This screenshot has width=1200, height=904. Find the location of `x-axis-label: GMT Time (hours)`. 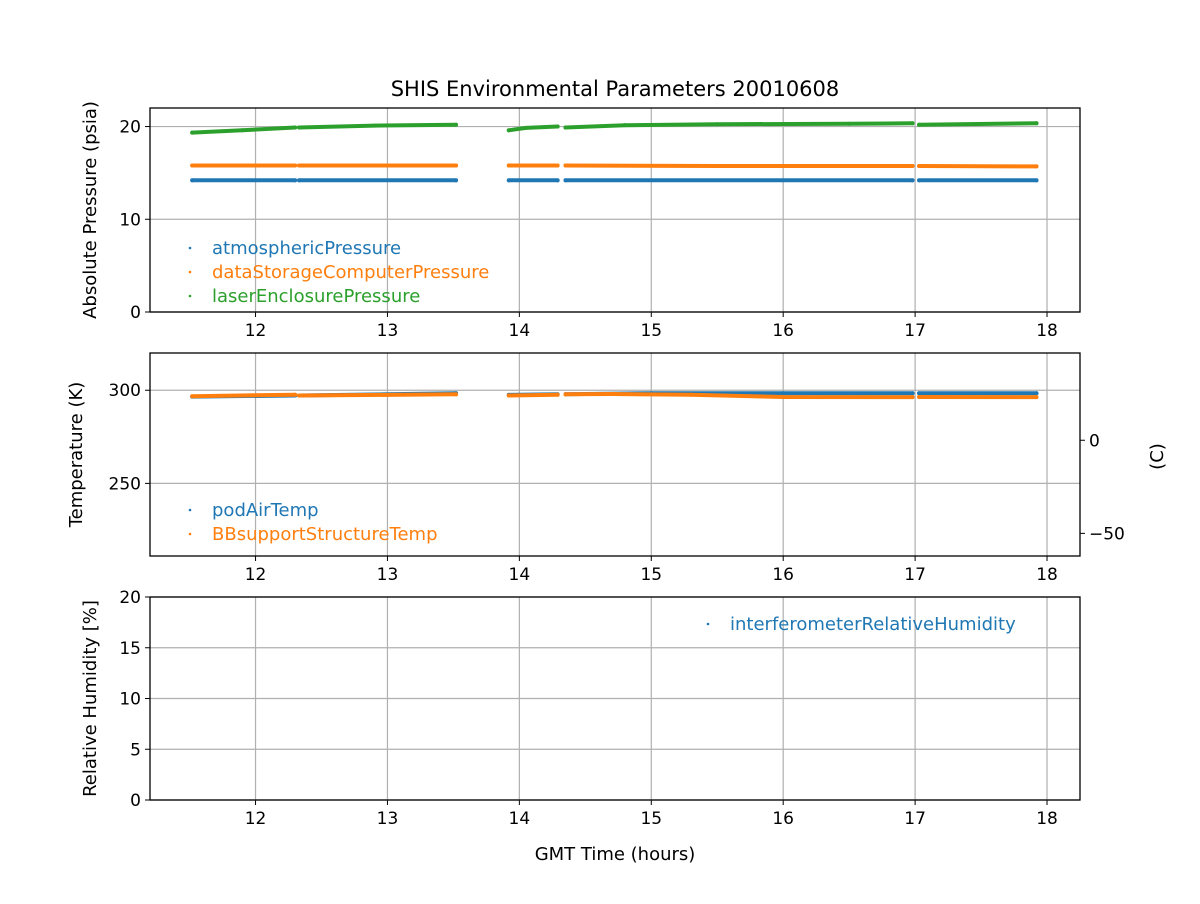

x-axis-label: GMT Time (hours) is located at coordinates (615, 854).